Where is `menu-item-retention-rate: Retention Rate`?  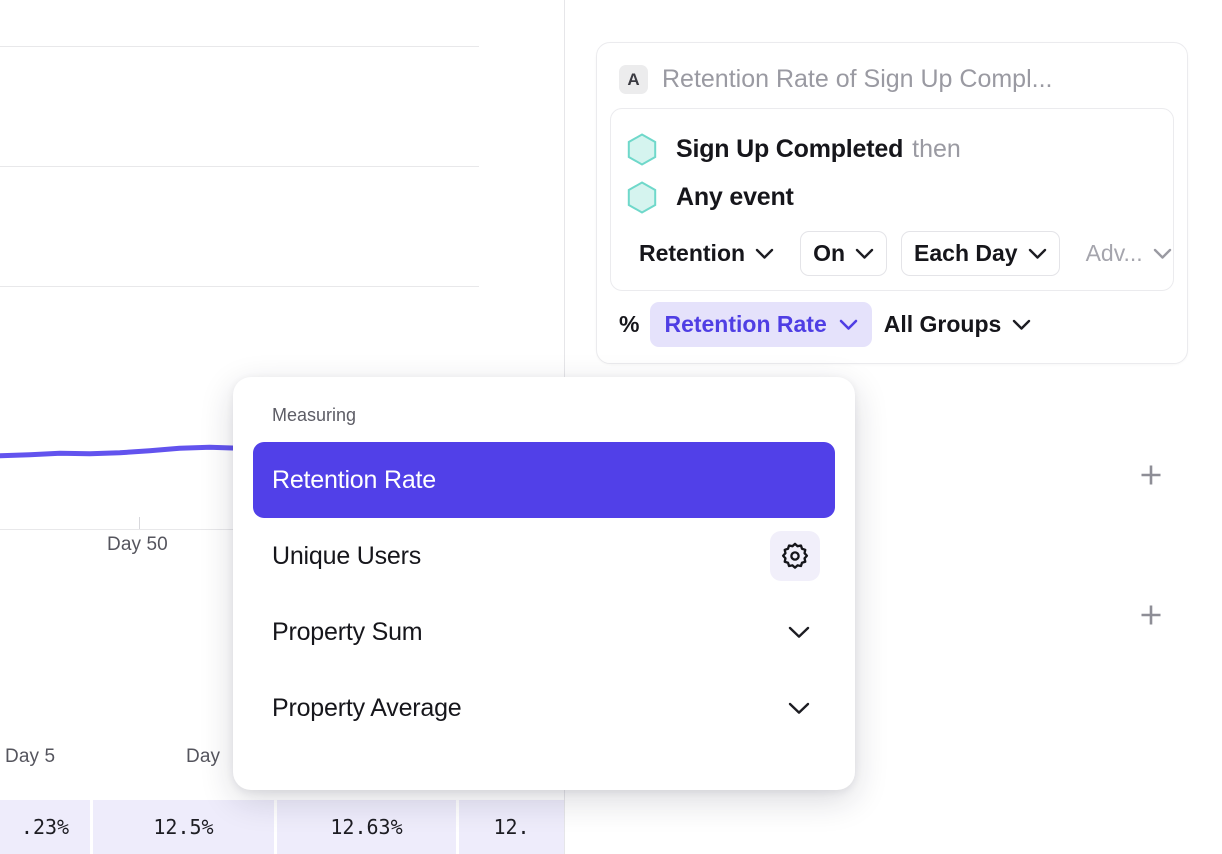
menu-item-retention-rate: Retention Rate is located at coordinates (544, 480).